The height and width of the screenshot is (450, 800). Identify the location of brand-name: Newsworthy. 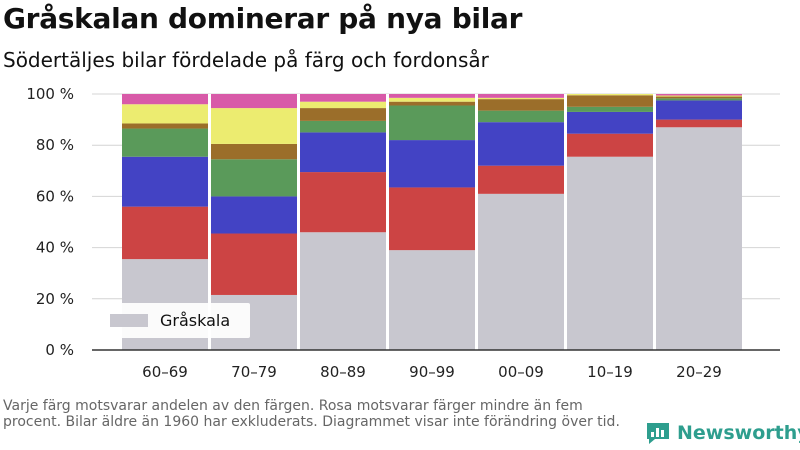
(738, 433).